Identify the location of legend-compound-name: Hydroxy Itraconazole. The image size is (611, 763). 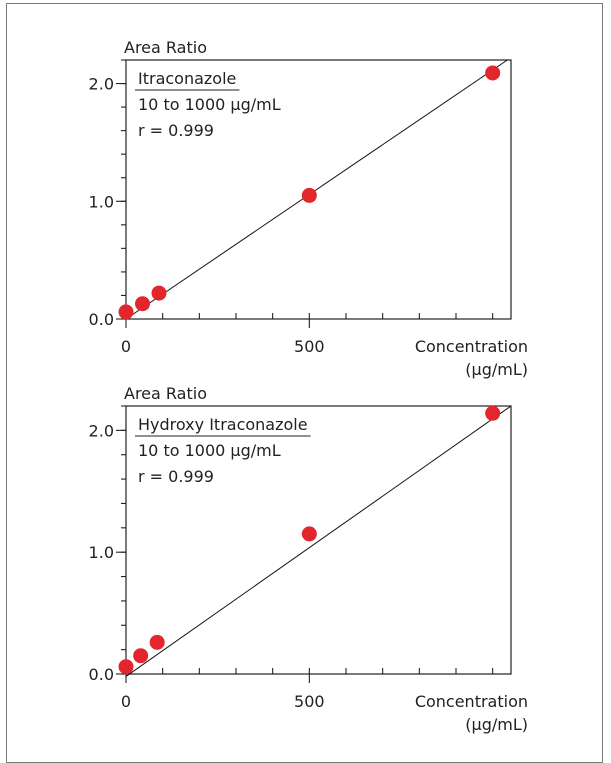
(223, 424).